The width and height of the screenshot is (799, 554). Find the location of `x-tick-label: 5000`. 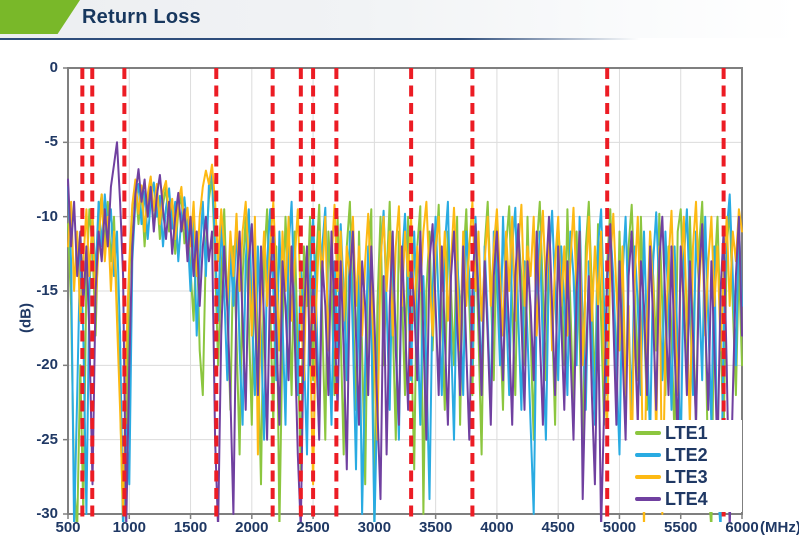

x-tick-label: 5000 is located at coordinates (619, 527).